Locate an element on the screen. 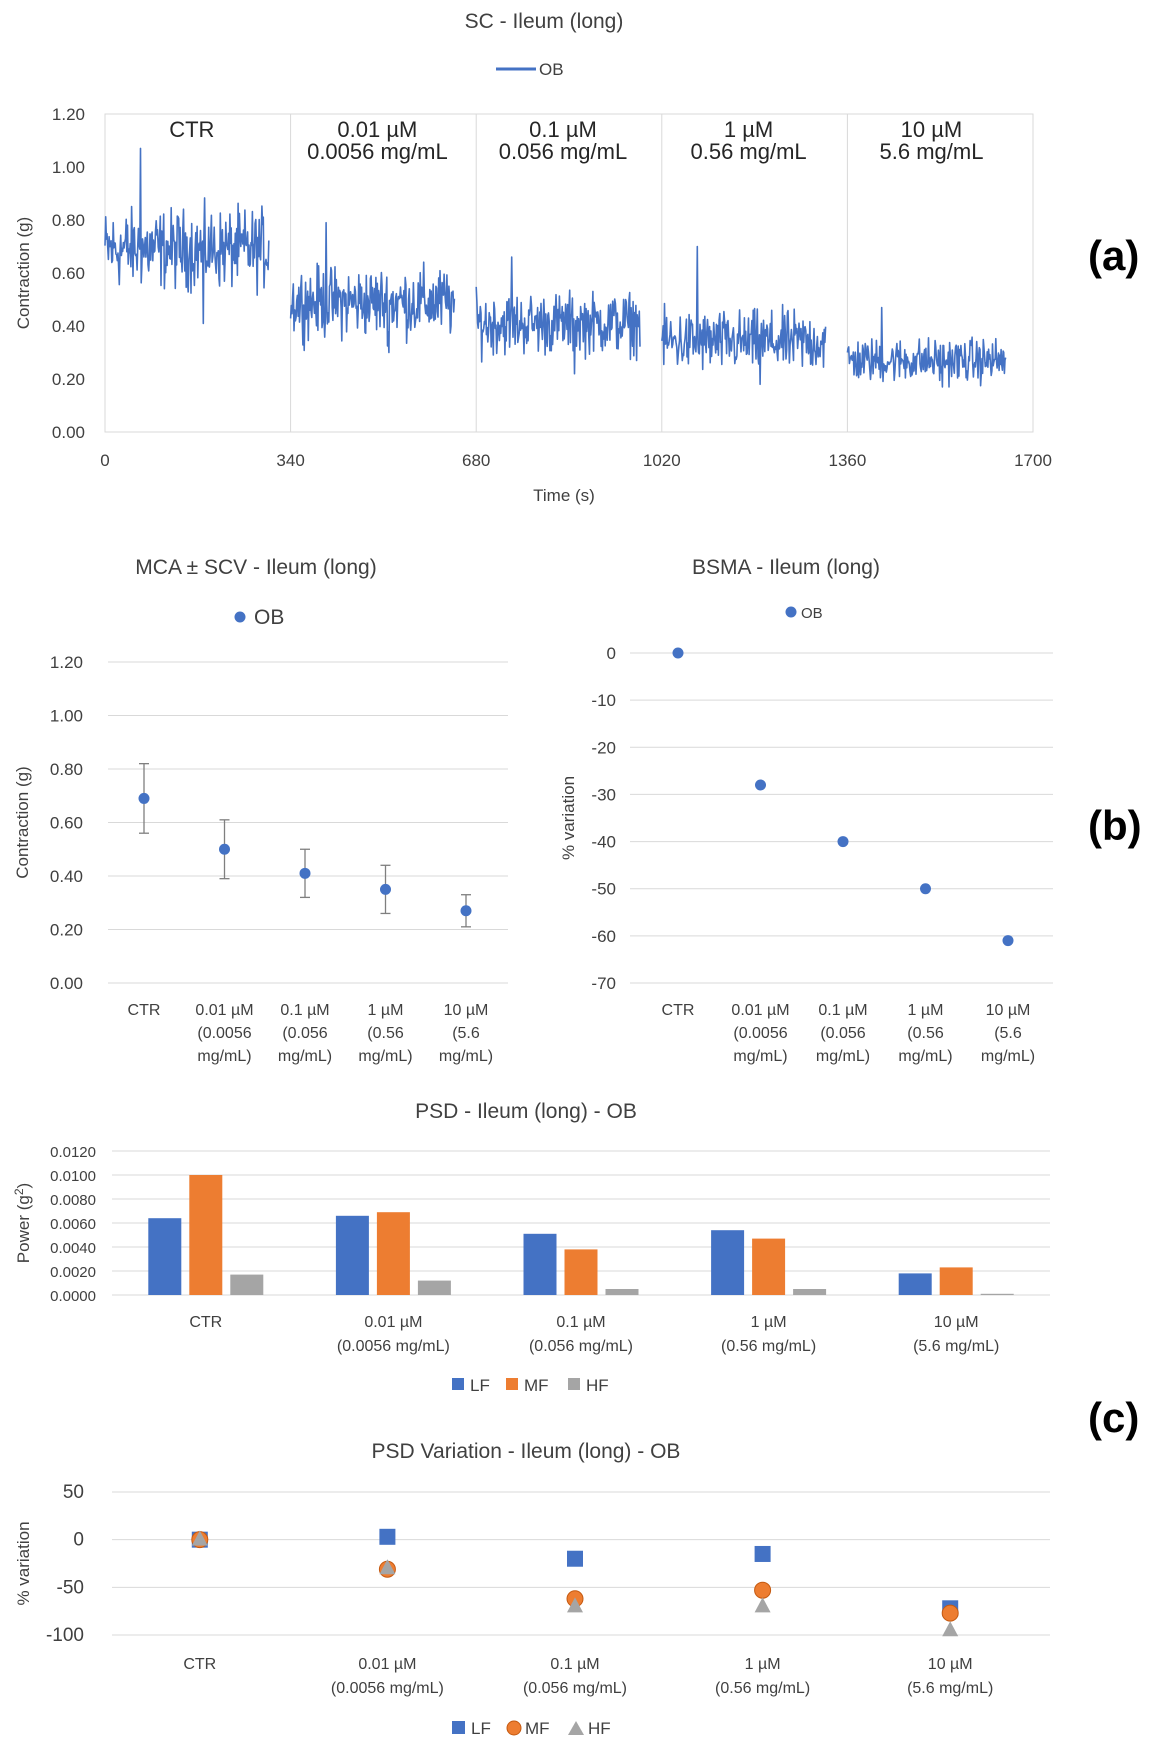  panel-label-b: (b) is located at coordinates (1115, 825).